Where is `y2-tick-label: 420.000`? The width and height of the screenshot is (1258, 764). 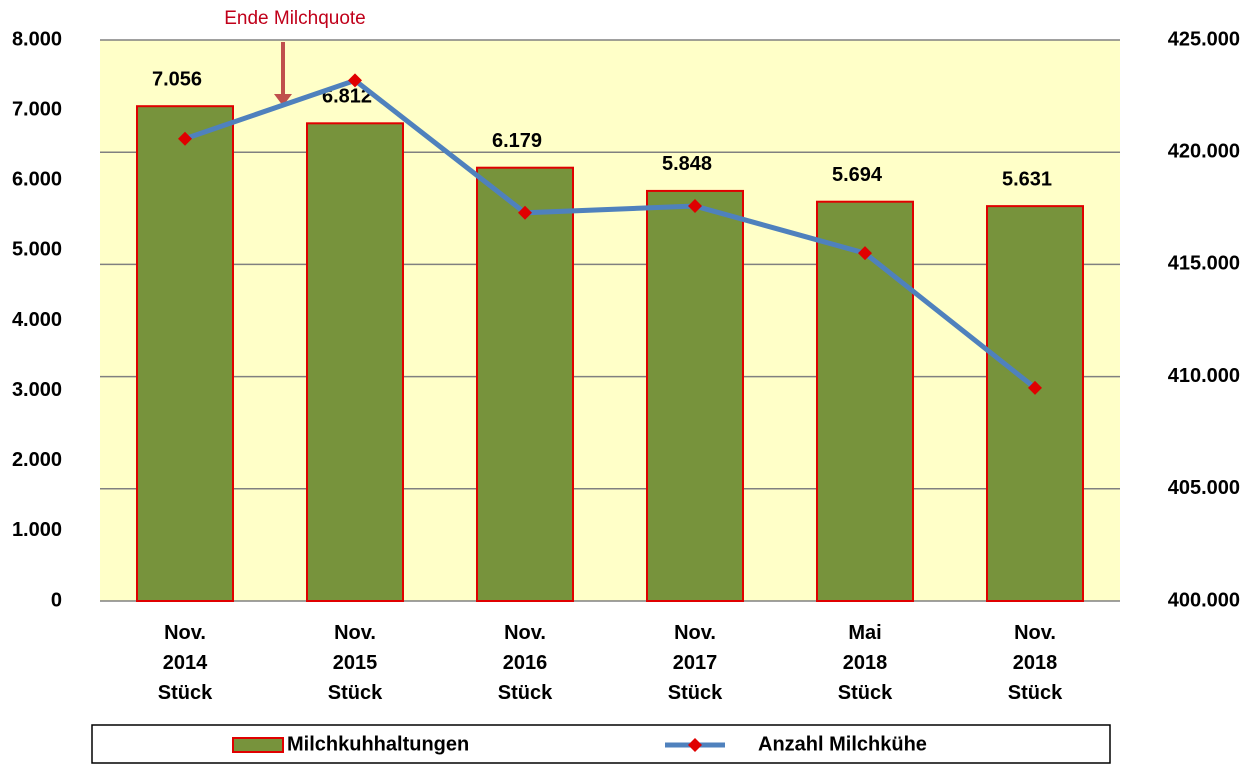
y2-tick-label: 420.000 is located at coordinates (1204, 151).